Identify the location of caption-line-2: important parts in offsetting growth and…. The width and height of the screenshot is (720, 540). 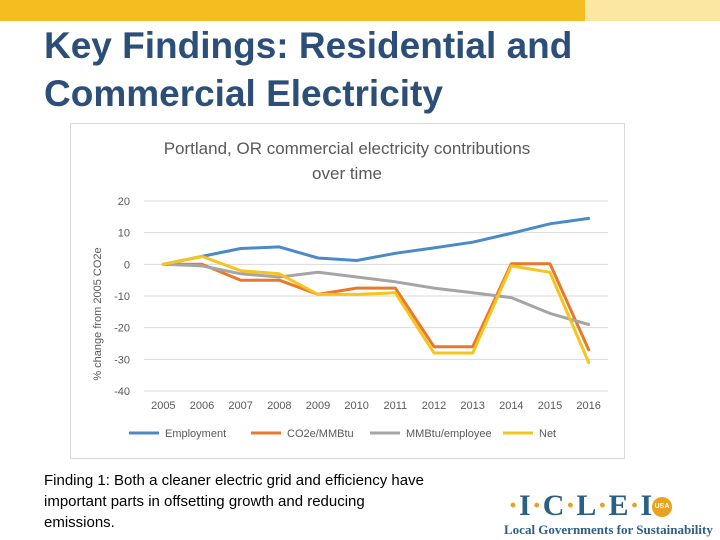
(204, 501).